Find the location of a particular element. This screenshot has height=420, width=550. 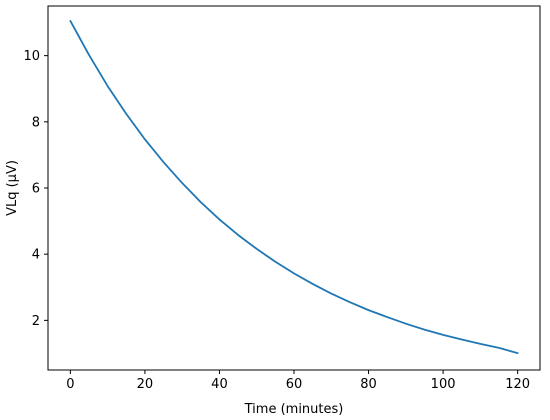

y-axis-ticks: 2 4 6 8 10 is located at coordinates (35, 189).